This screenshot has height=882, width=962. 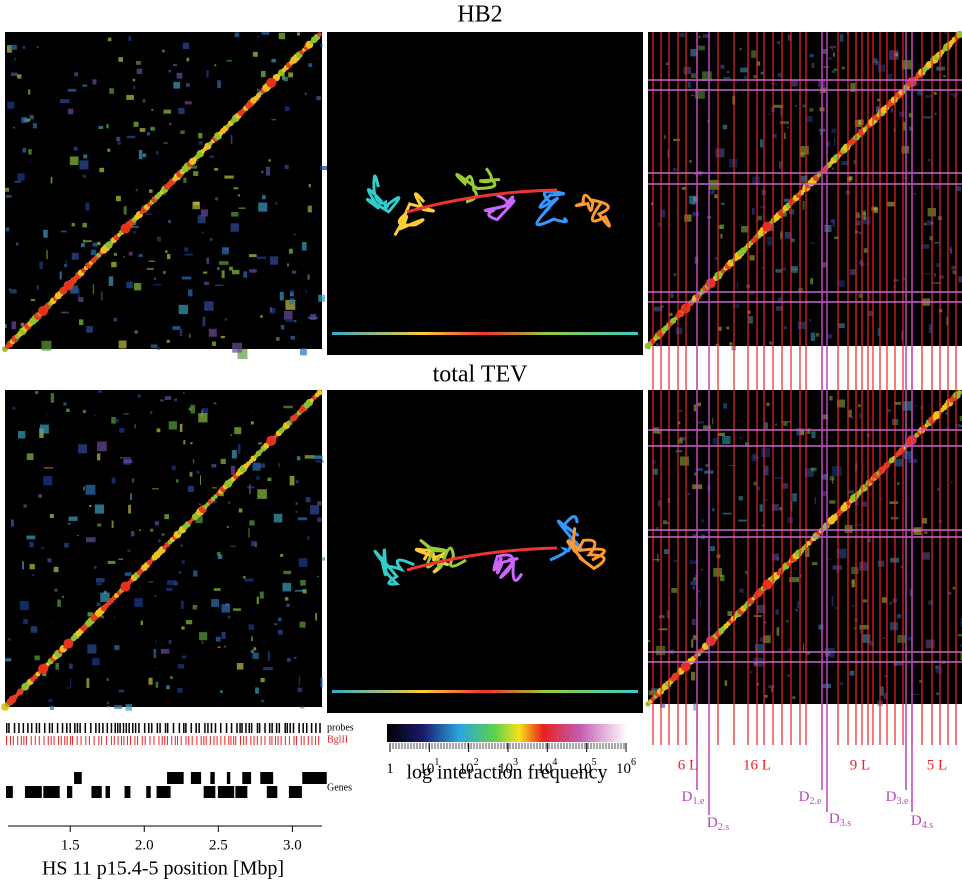 What do you see at coordinates (218, 845) in the screenshot?
I see `x-tick-label: 2.5` at bounding box center [218, 845].